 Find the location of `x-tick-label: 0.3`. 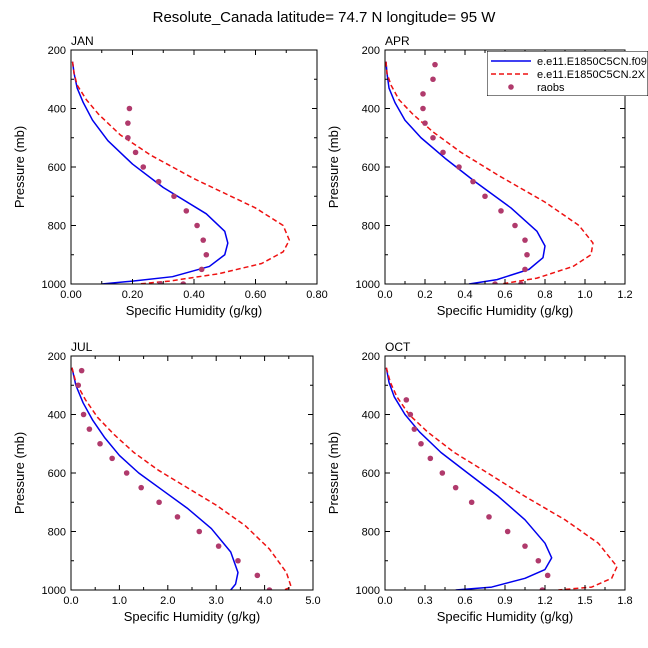

x-tick-label: 0.3 is located at coordinates (424, 601).